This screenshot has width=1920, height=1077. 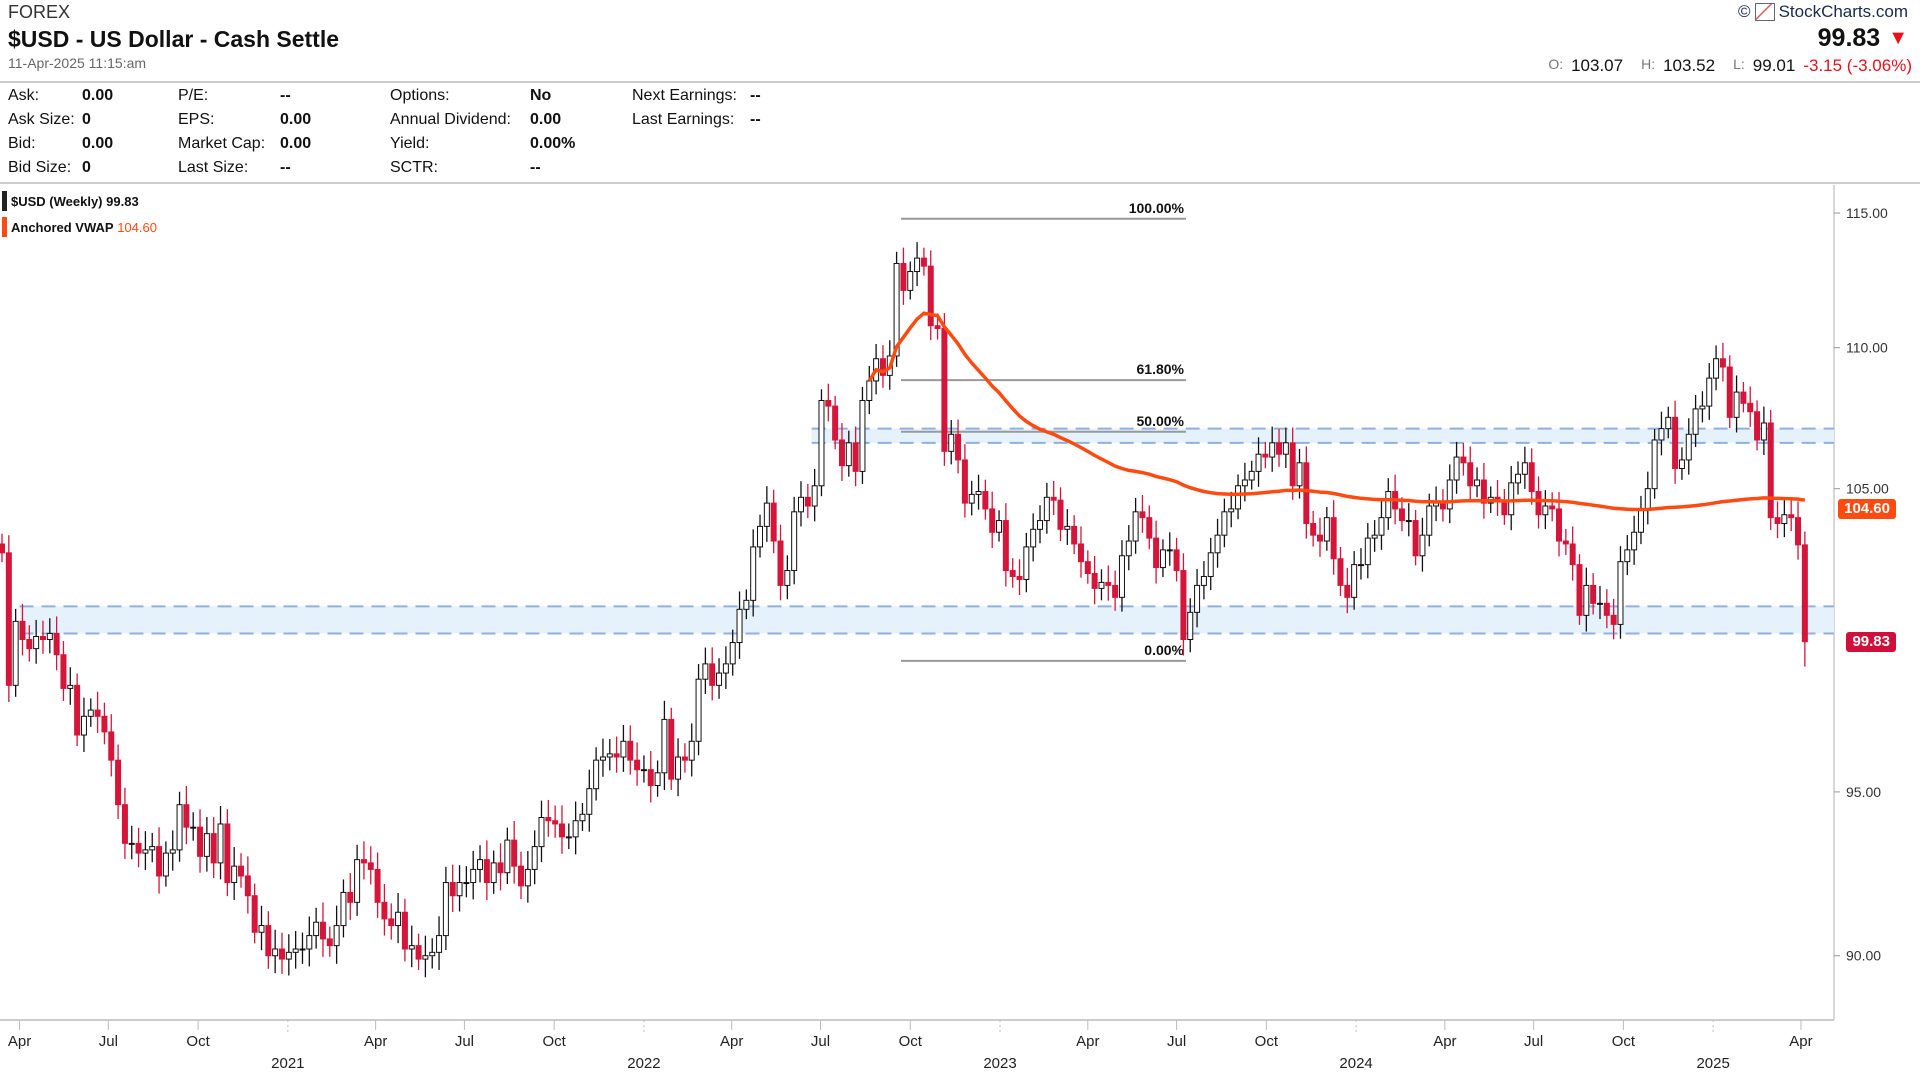 I want to click on info-value: 0.00, so click(x=296, y=143).